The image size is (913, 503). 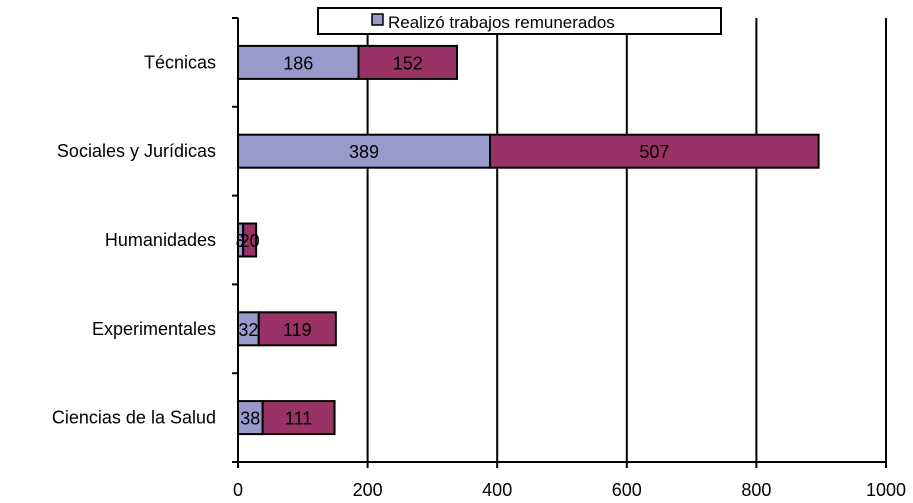 I want to click on data-label: 152, so click(x=408, y=63).